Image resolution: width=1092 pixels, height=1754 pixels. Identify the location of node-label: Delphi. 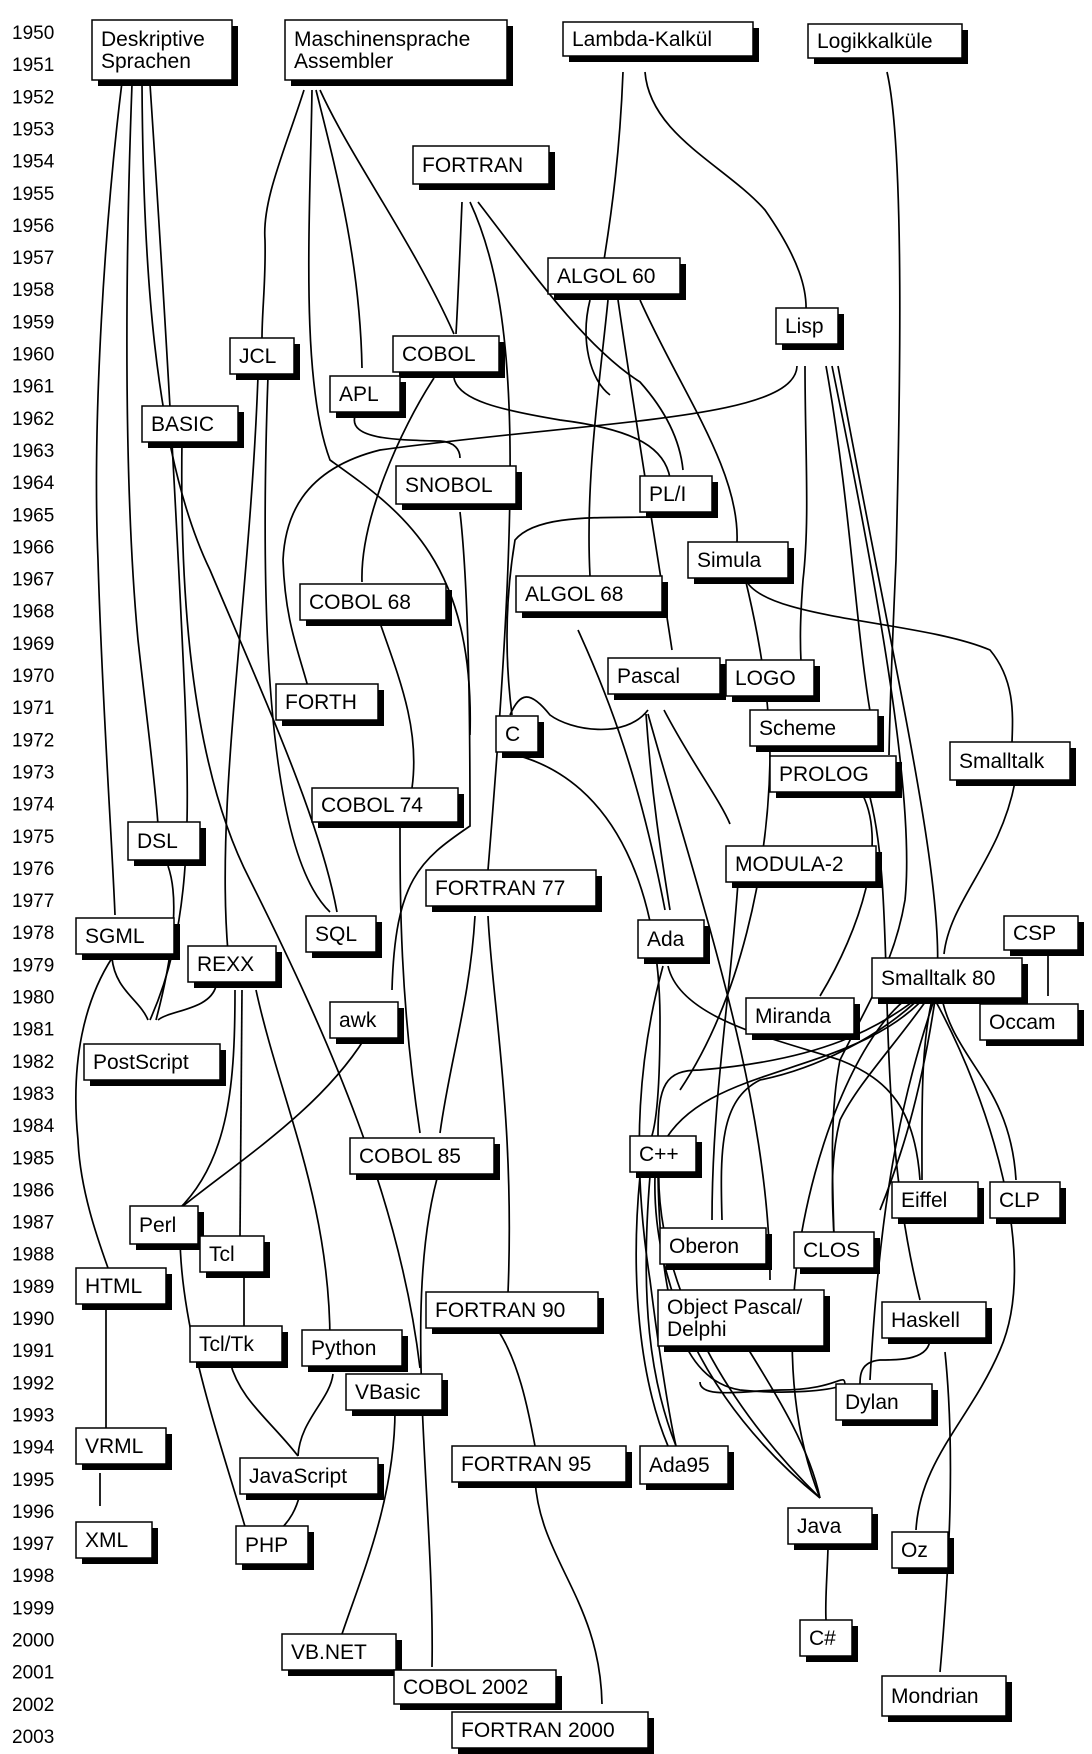
(697, 1329).